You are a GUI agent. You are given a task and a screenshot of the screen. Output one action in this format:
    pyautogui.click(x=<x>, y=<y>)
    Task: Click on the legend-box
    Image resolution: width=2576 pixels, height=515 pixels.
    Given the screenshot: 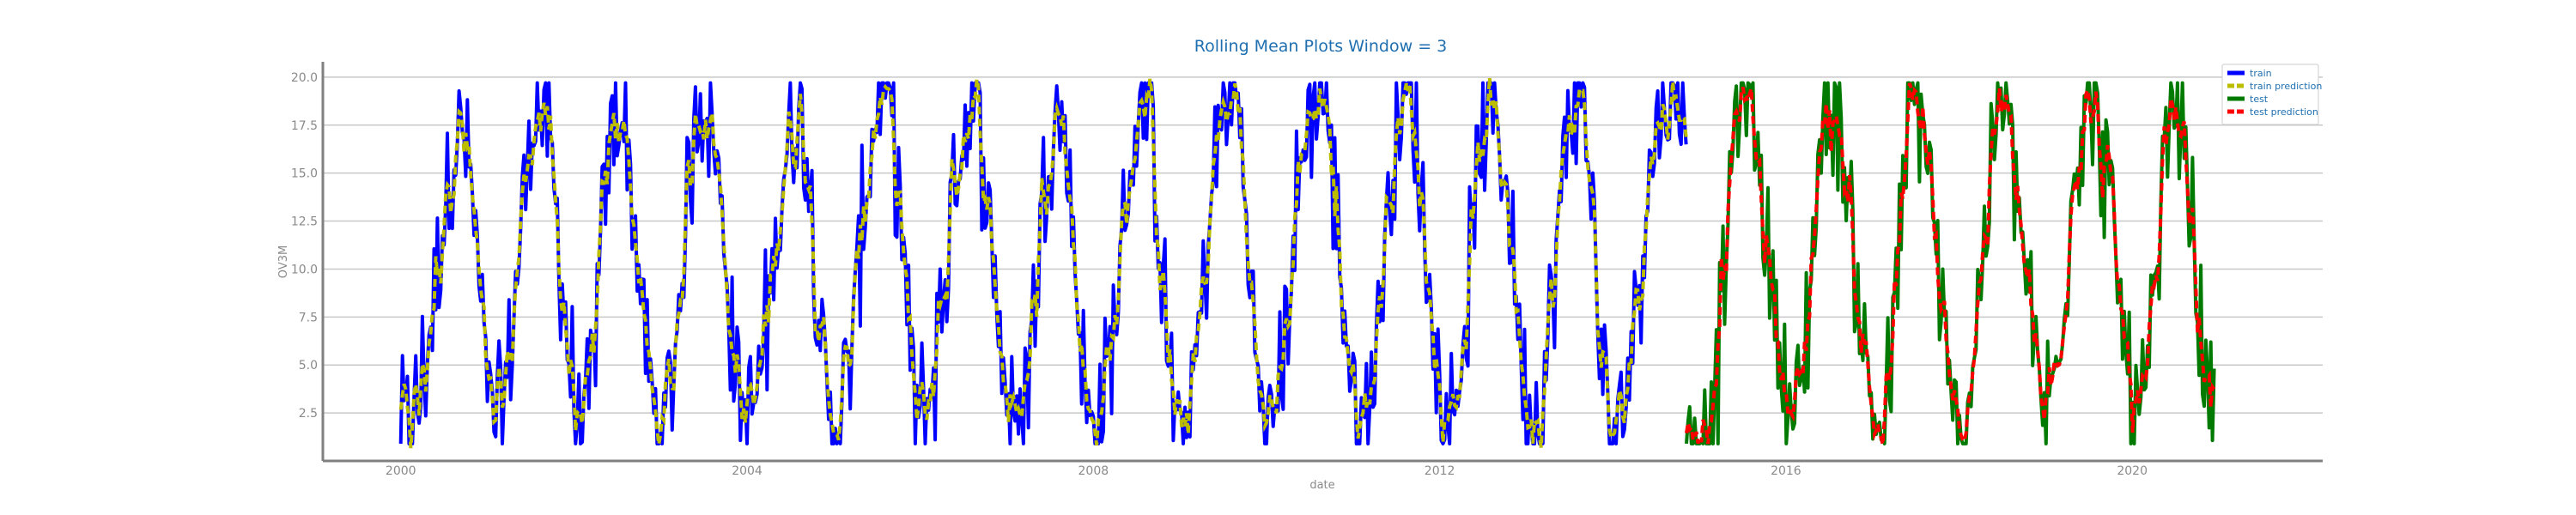 What is the action you would take?
    pyautogui.click(x=2270, y=94)
    